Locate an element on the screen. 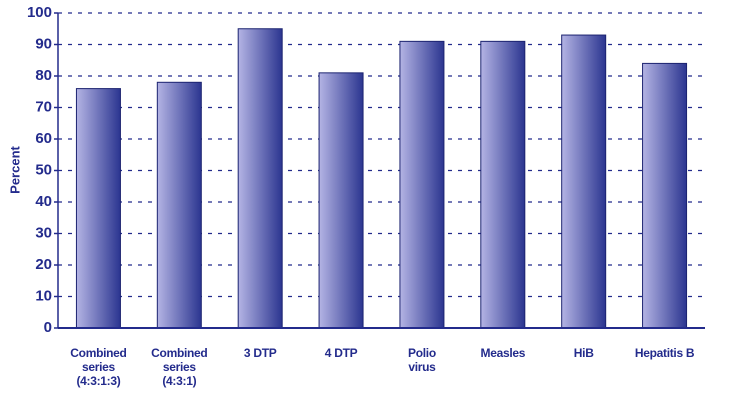 The width and height of the screenshot is (734, 408). x-tick-label: HiB is located at coordinates (583, 353).